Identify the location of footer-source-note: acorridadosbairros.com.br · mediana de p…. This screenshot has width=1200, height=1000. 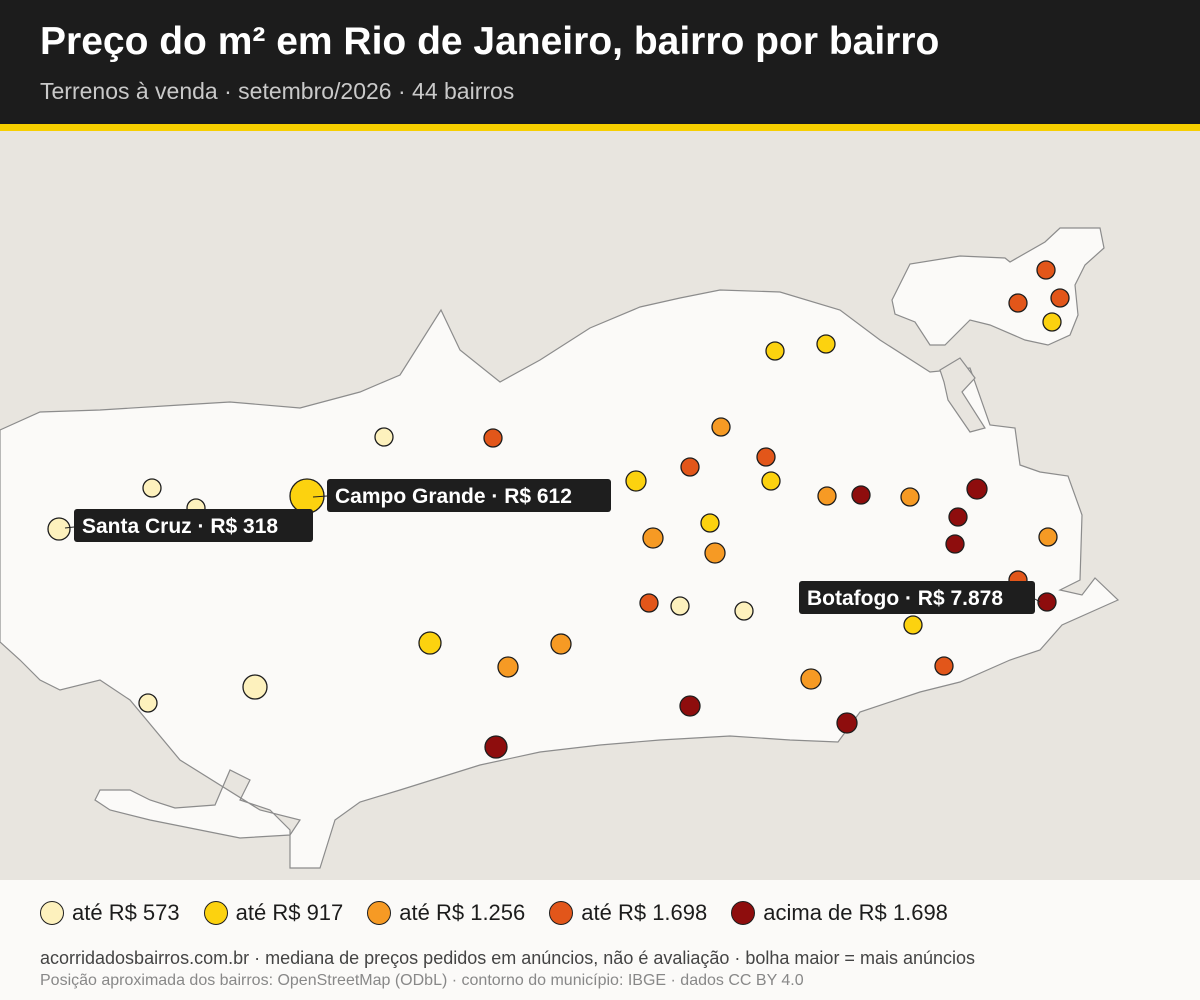
(508, 958).